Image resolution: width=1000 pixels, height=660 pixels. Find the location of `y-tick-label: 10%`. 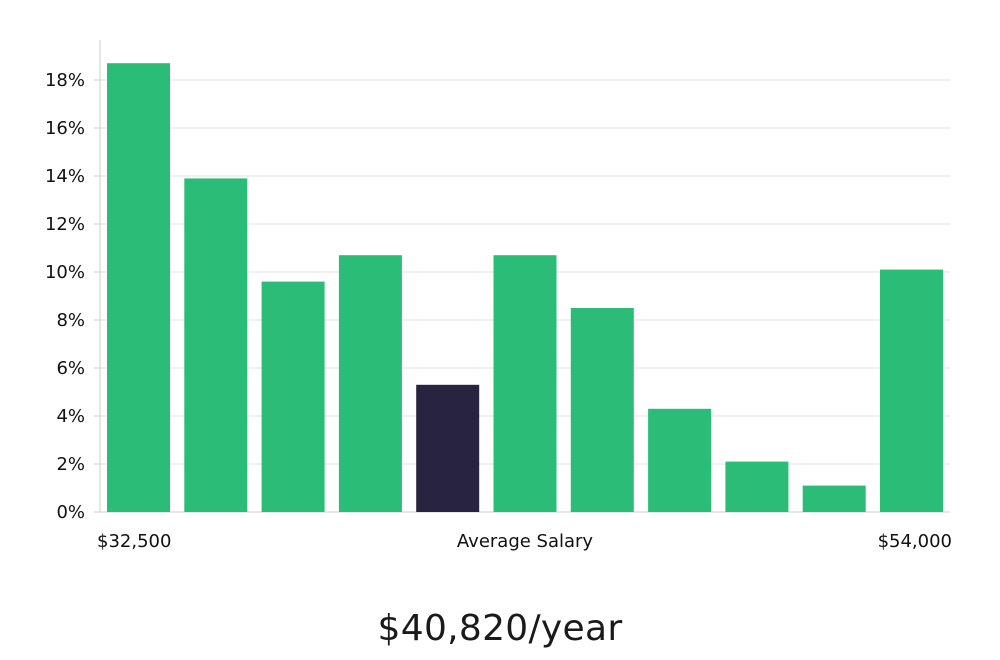

y-tick-label: 10% is located at coordinates (65, 272).